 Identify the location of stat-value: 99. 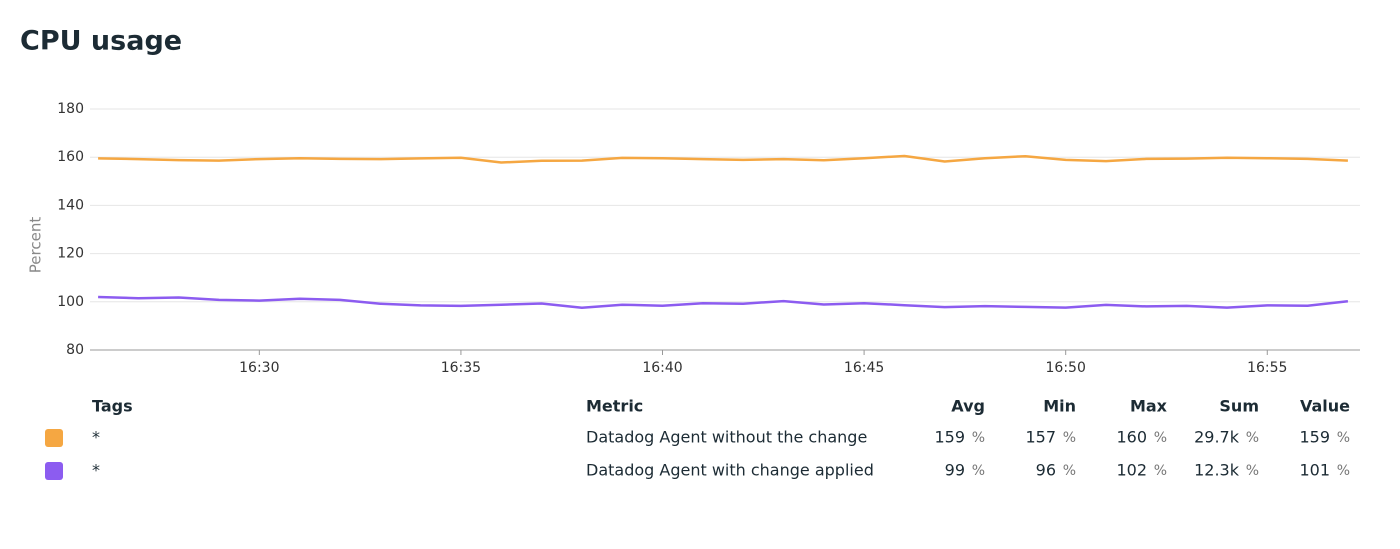
(955, 470).